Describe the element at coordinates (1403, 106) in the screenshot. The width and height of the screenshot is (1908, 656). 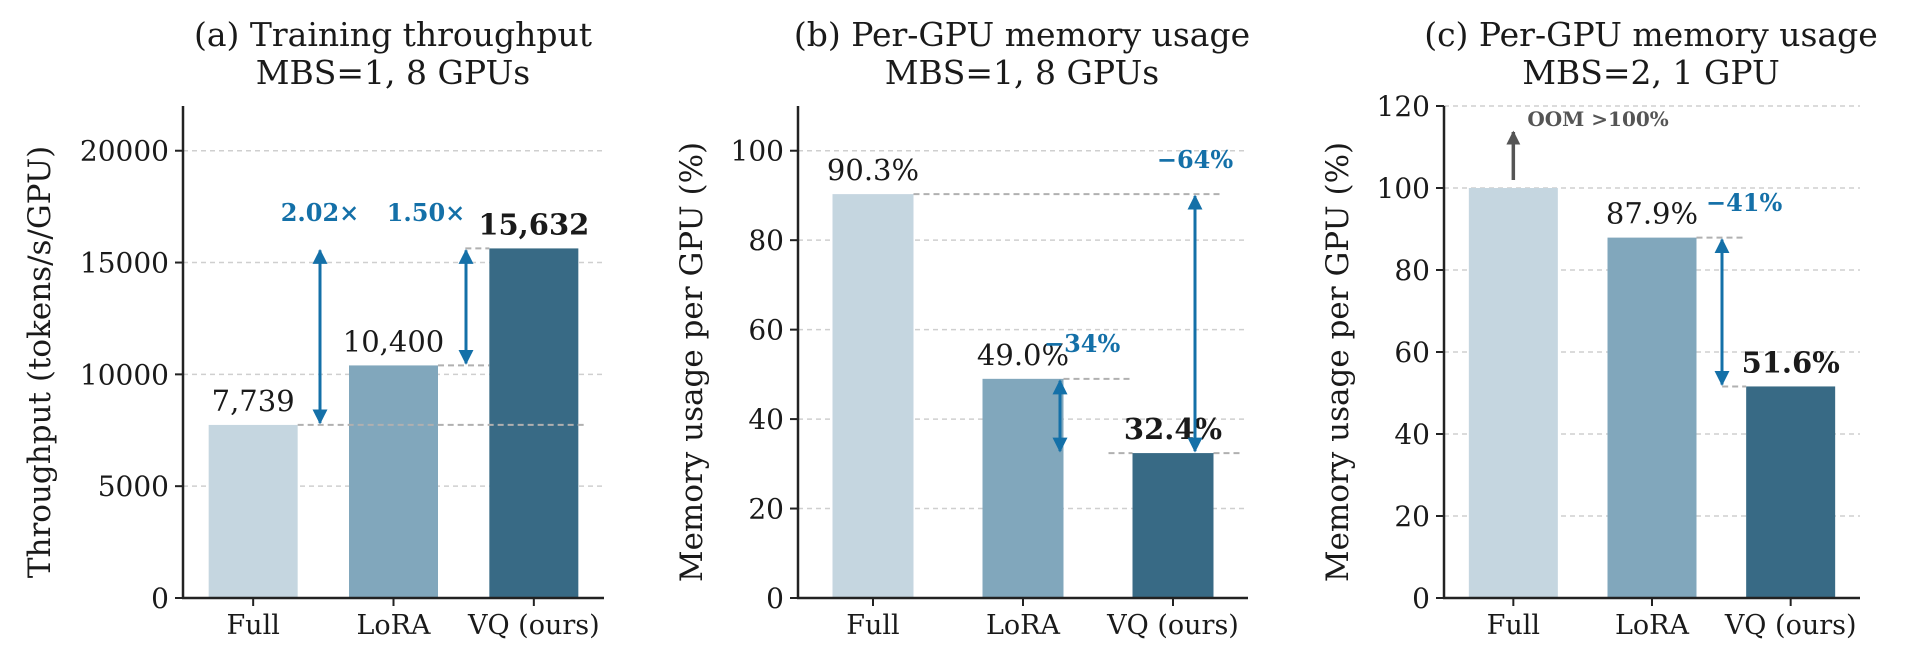
I see `y-tick-label: 120` at that location.